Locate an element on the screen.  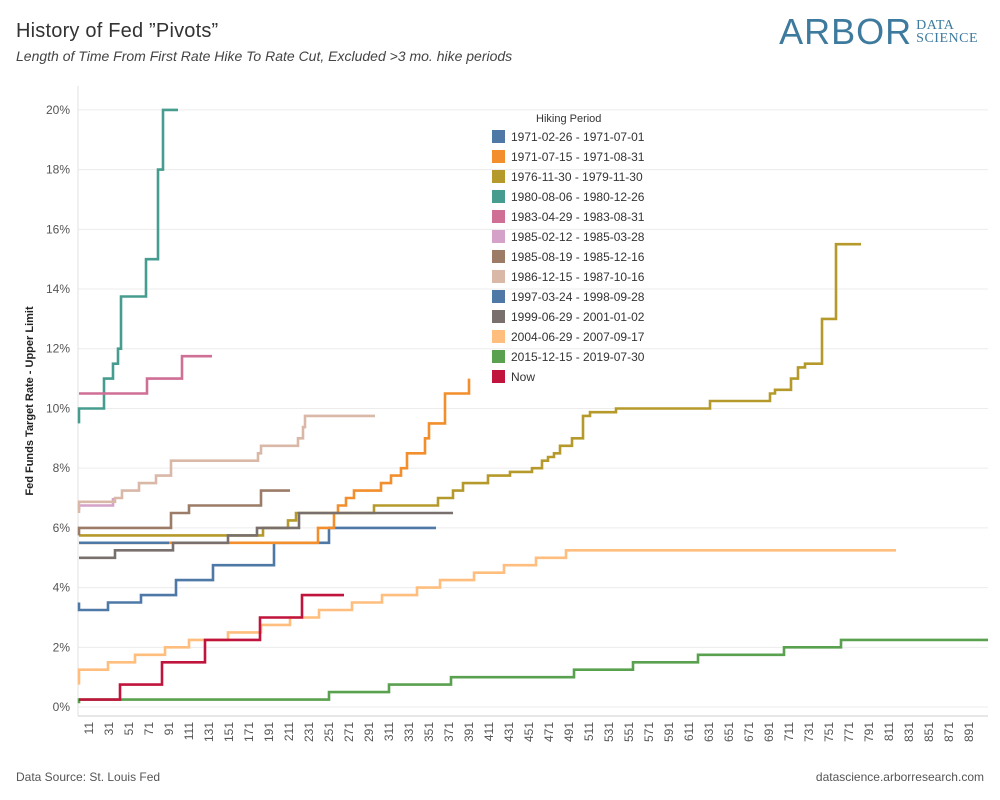
x-tick-label: 631 is located at coordinates (709, 732).